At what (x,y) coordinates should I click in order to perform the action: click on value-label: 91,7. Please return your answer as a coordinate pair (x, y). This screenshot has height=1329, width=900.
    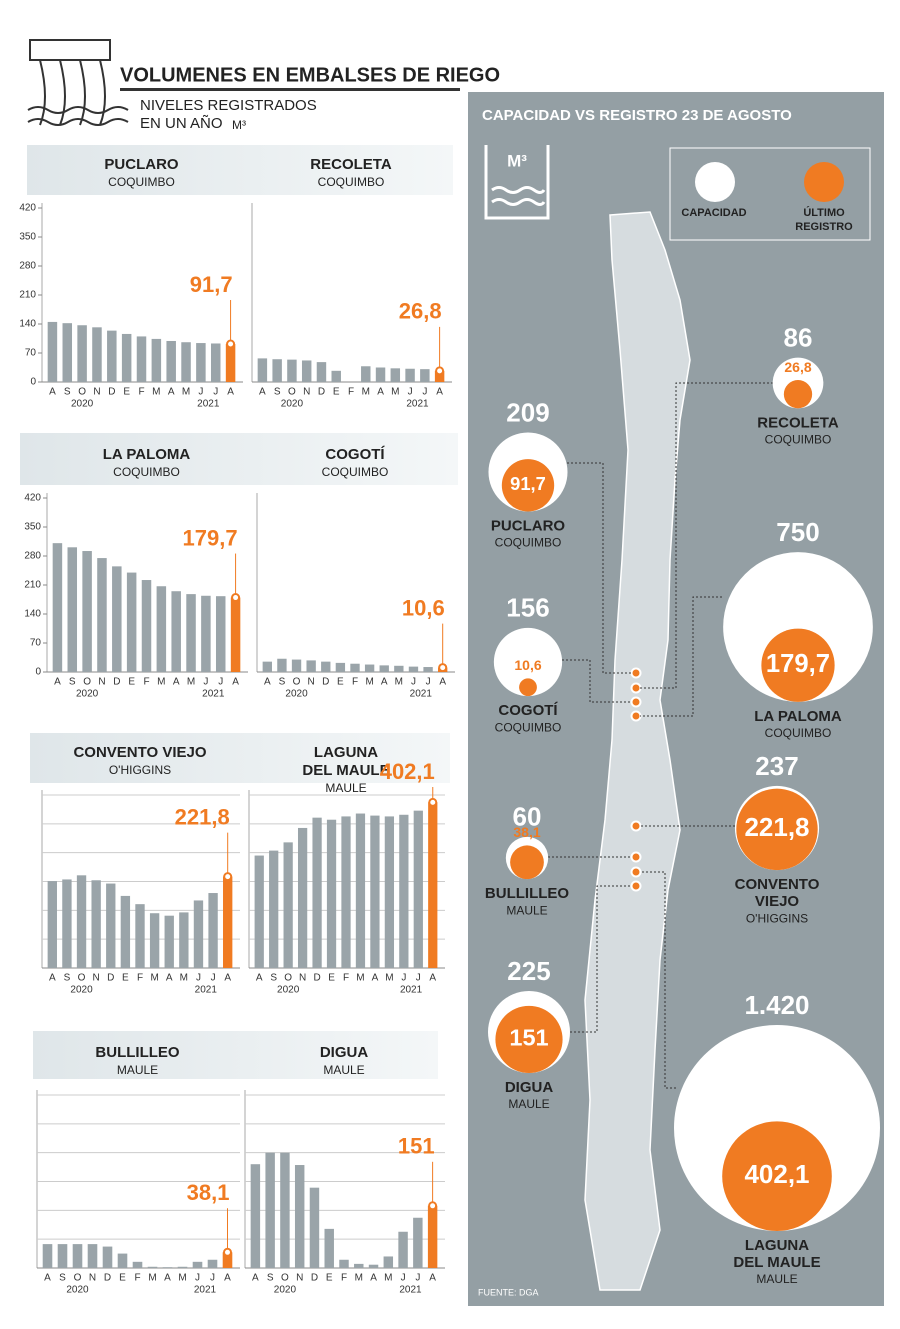
    Looking at the image, I should click on (211, 284).